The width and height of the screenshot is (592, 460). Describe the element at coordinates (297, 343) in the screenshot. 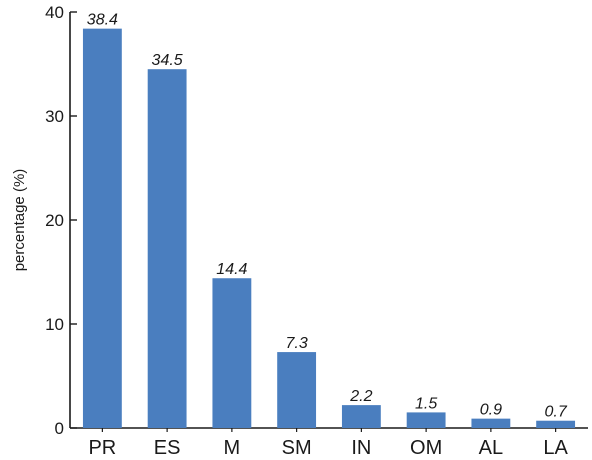

I see `data-label-sm: 7.3` at that location.